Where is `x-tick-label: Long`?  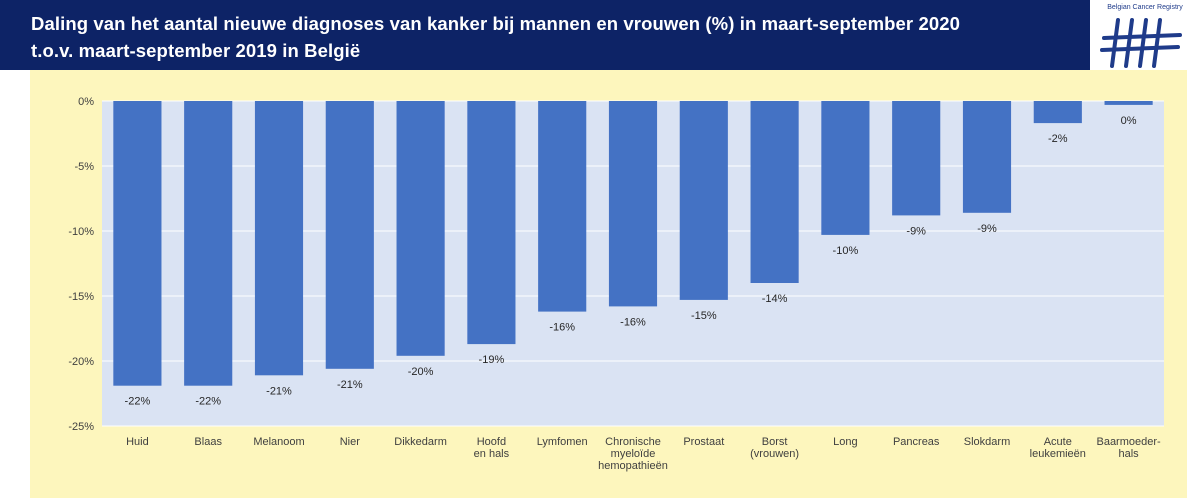 x-tick-label: Long is located at coordinates (845, 442).